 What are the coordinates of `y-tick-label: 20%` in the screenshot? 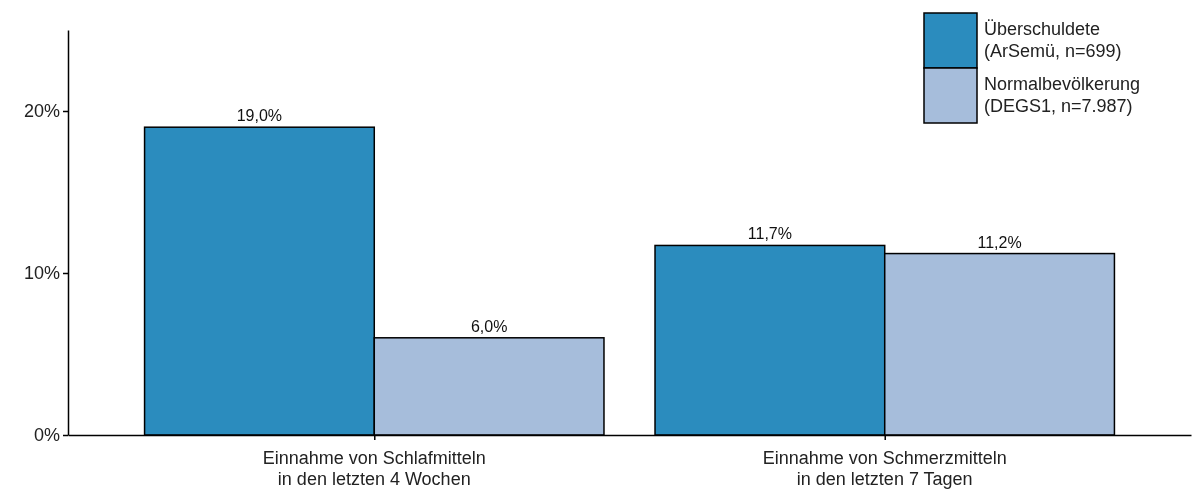 It's located at (41, 111).